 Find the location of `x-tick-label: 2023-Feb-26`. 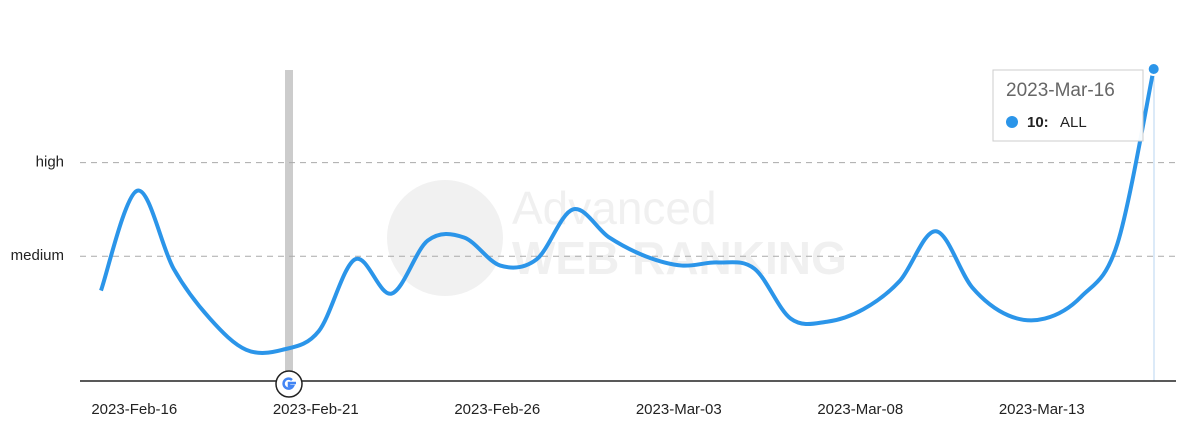

x-tick-label: 2023-Feb-26 is located at coordinates (497, 409).